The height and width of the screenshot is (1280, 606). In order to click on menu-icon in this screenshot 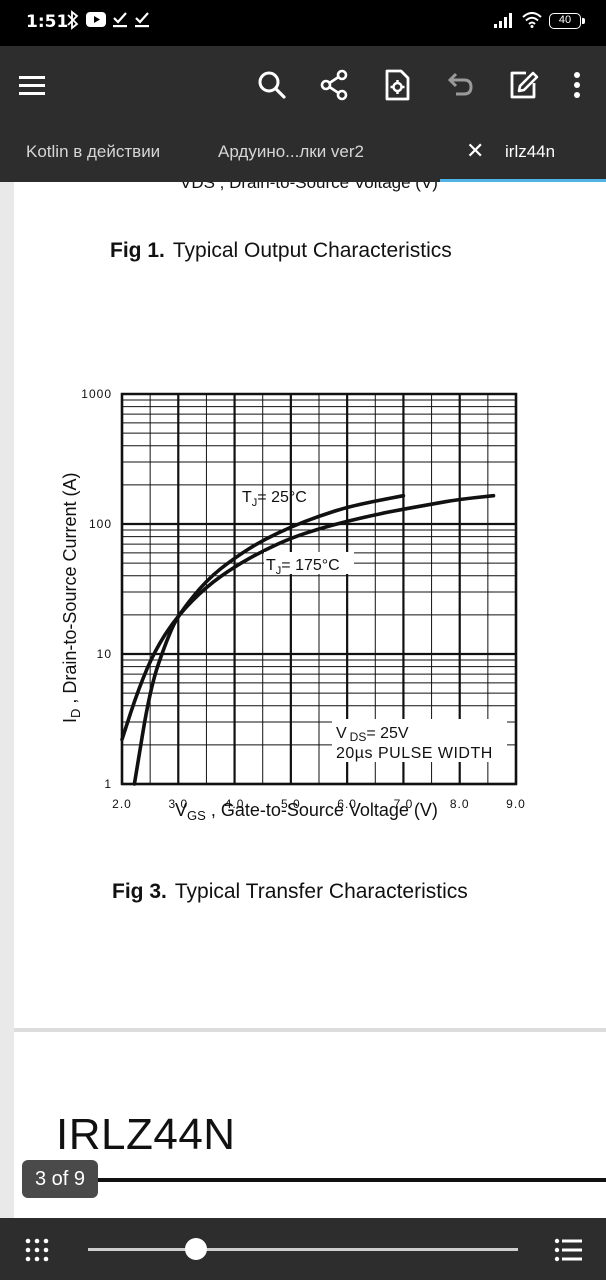, I will do `click(32, 85)`.